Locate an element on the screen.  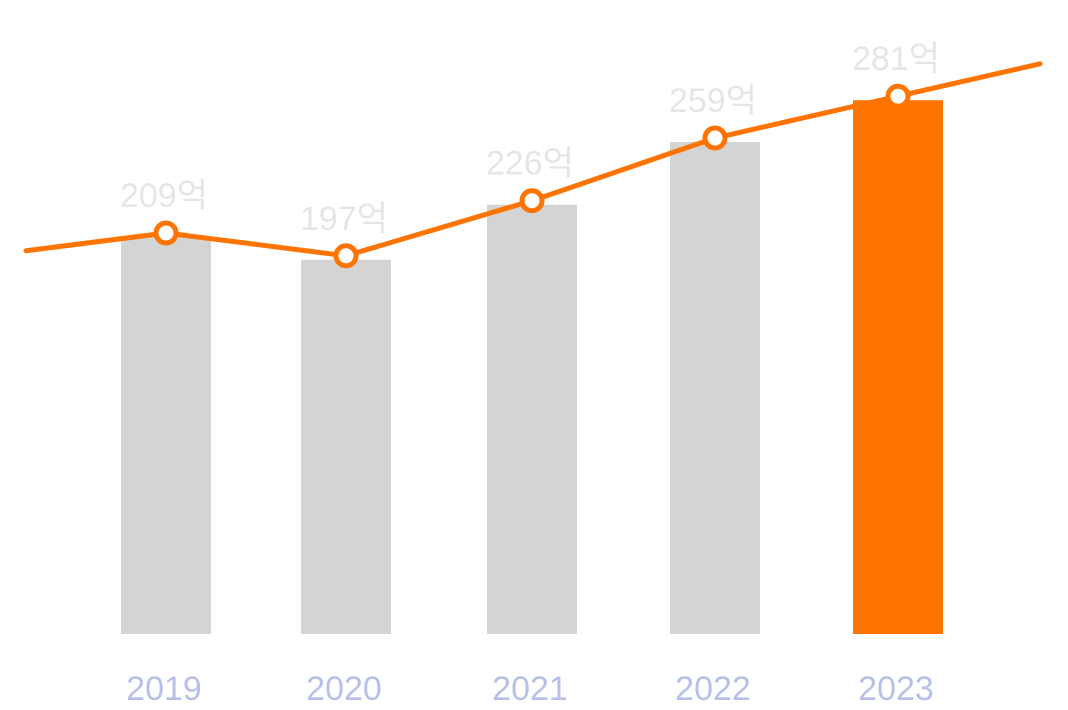
value-label-2021: 226억 is located at coordinates (530, 164).